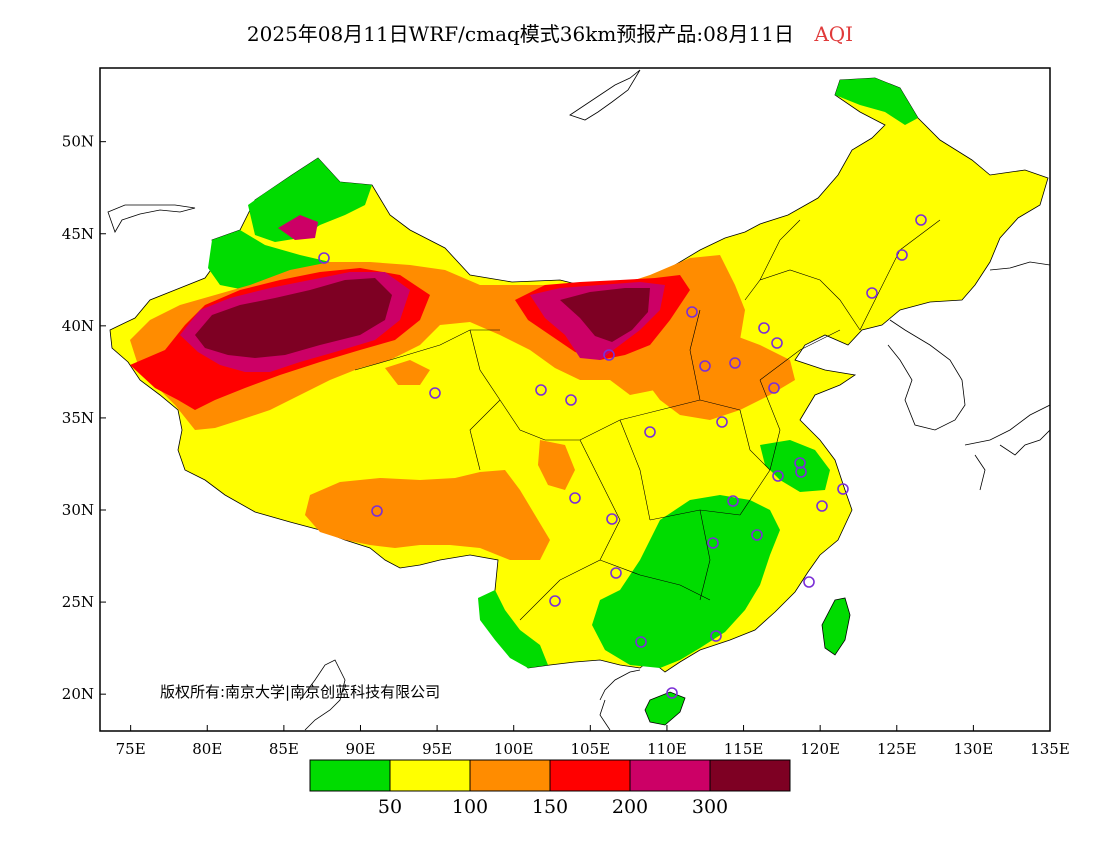 The width and height of the screenshot is (1100, 850). What do you see at coordinates (710, 807) in the screenshot?
I see `legend-label: 300` at bounding box center [710, 807].